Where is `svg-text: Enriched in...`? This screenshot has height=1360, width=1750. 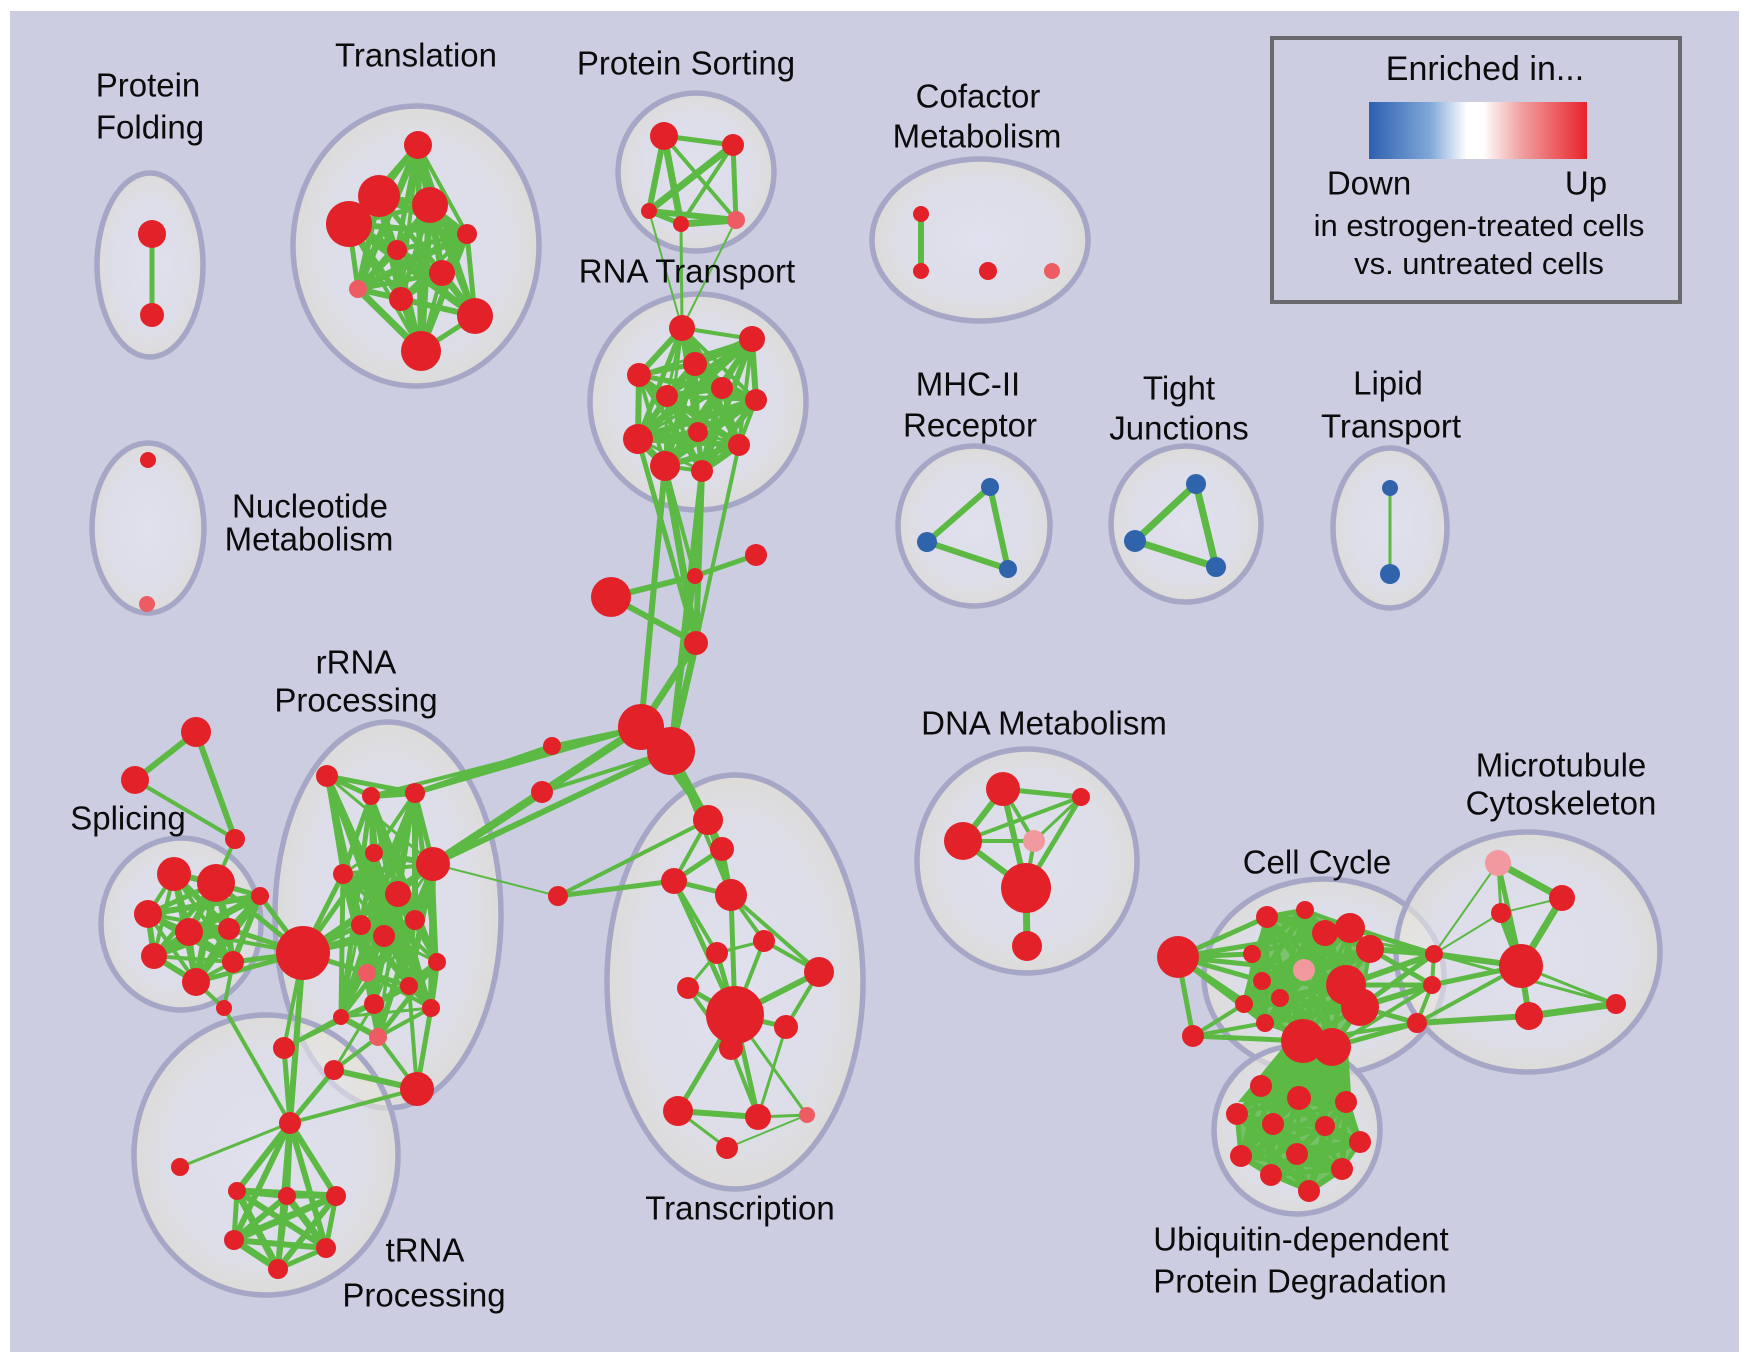
svg-text: Enriched in... is located at coordinates (1485, 69).